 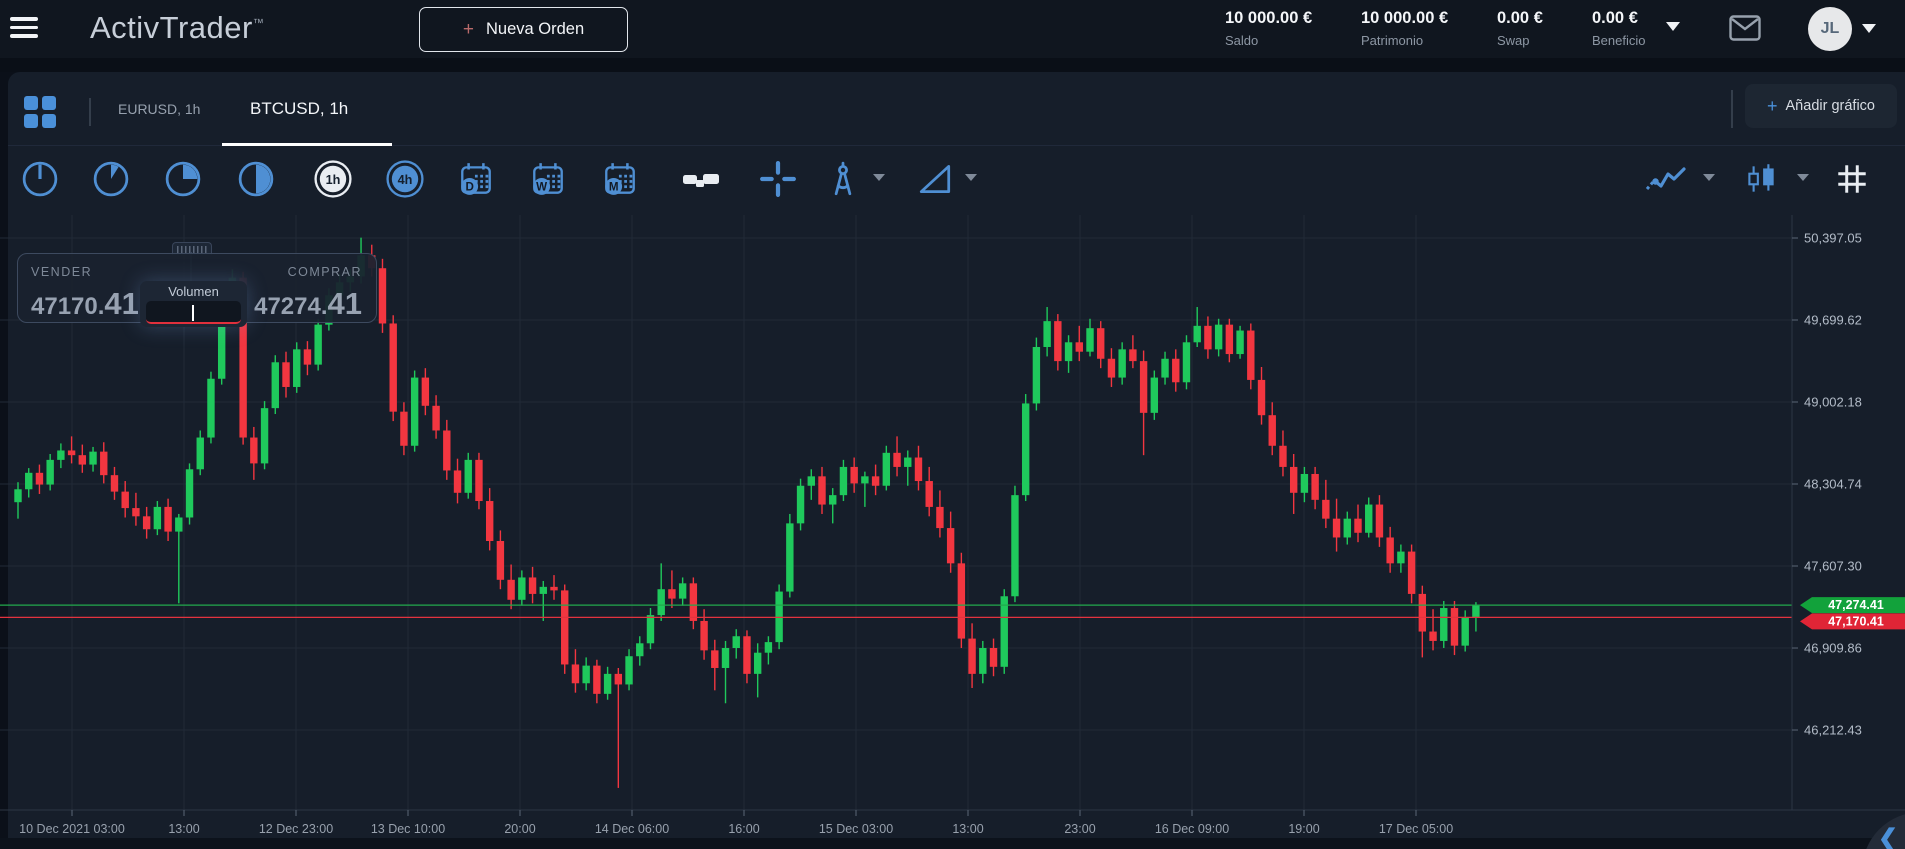 I want to click on volume-input, so click(x=193, y=312).